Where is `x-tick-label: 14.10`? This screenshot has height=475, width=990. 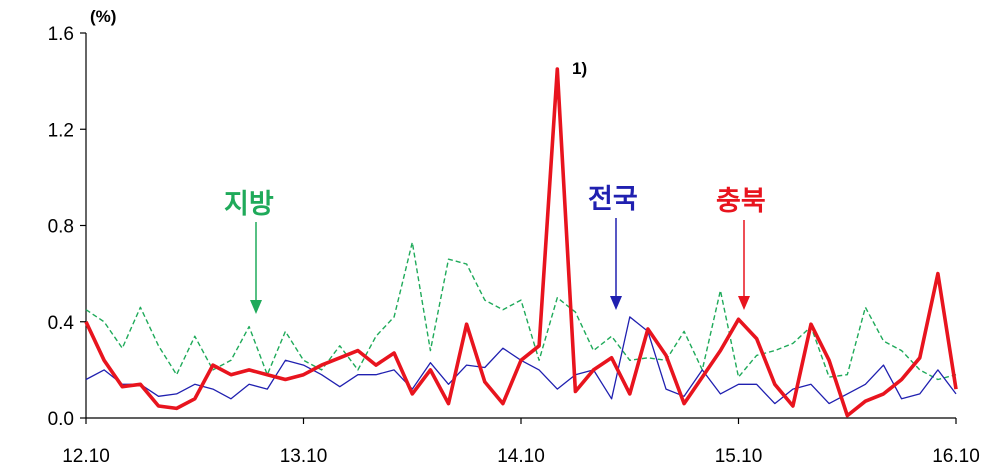 x-tick-label: 14.10 is located at coordinates (521, 456).